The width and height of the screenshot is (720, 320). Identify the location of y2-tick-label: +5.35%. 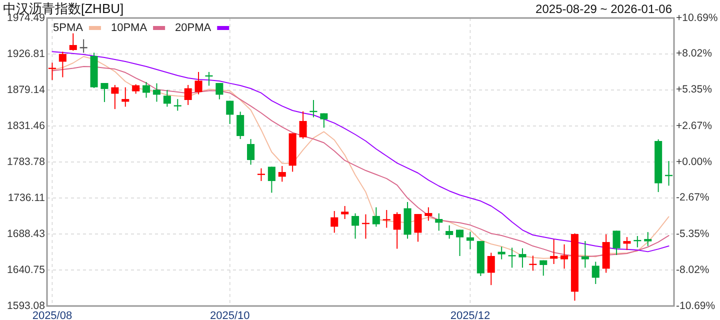
(694, 90).